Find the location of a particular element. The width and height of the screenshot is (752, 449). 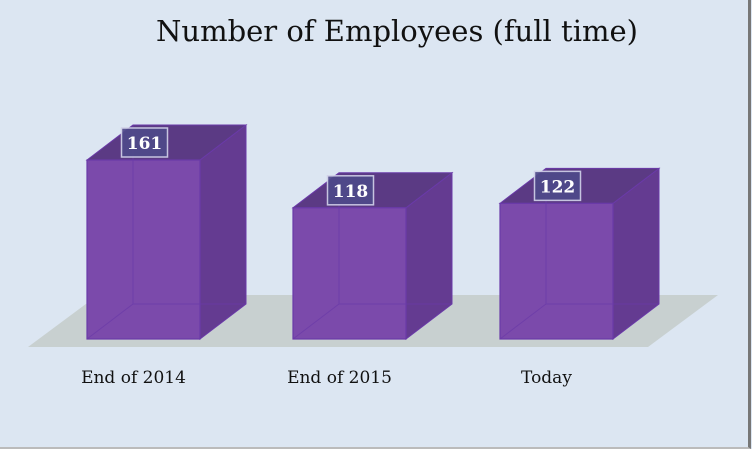

data-label-0: 161 is located at coordinates (145, 144).